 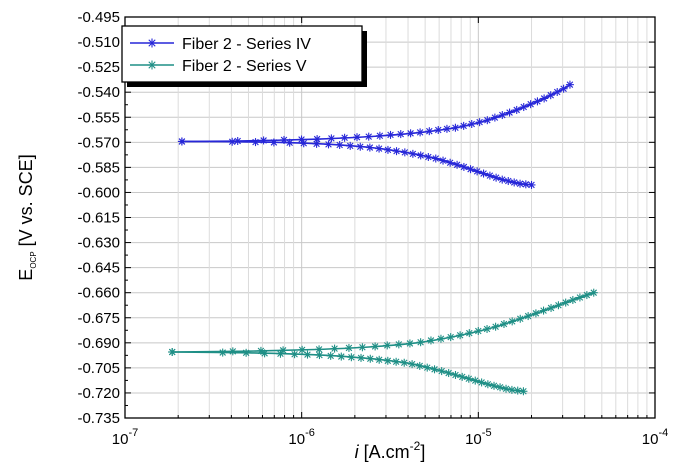 What do you see at coordinates (98, 17) in the screenshot?
I see `y-tick-label: -0.495` at bounding box center [98, 17].